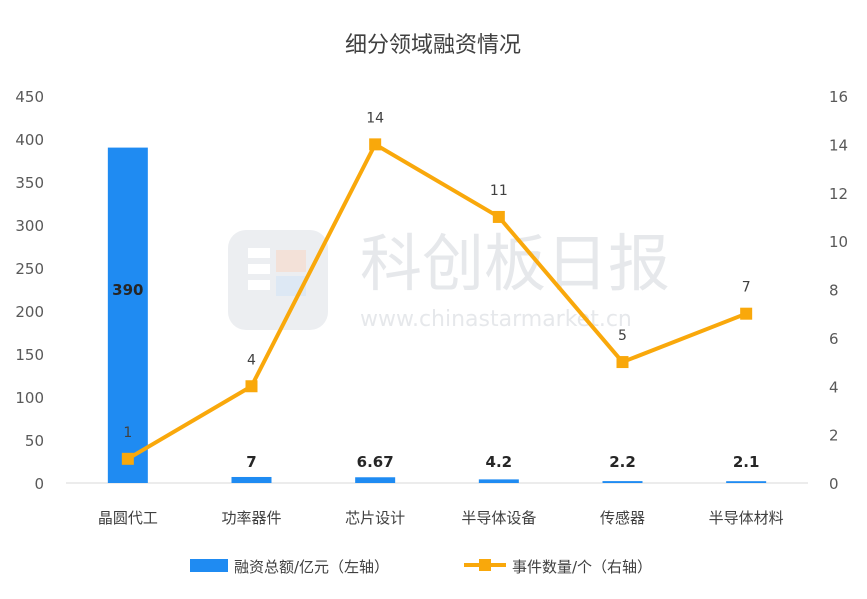 The height and width of the screenshot is (599, 867). Describe the element at coordinates (29, 226) in the screenshot. I see `y-left-tick-label: 300` at that location.